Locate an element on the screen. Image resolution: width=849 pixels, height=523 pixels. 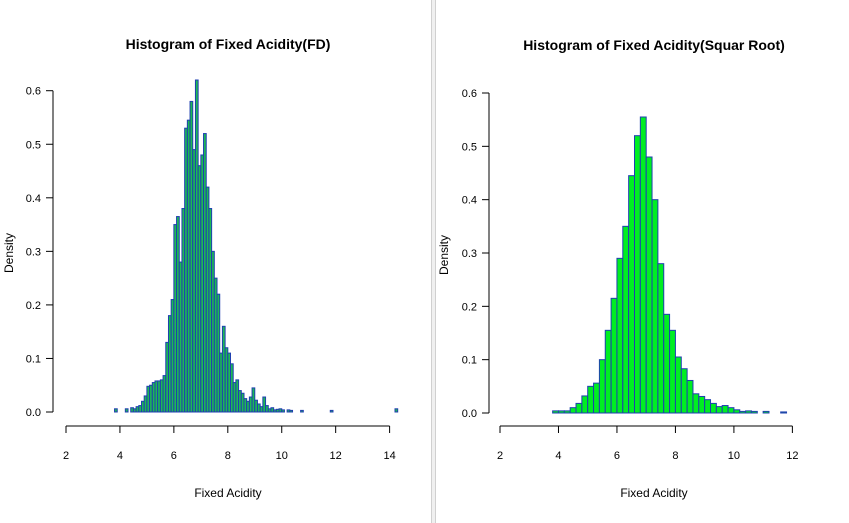
x-axis: 2 4 6 8 10 12 is located at coordinates (648, 443).